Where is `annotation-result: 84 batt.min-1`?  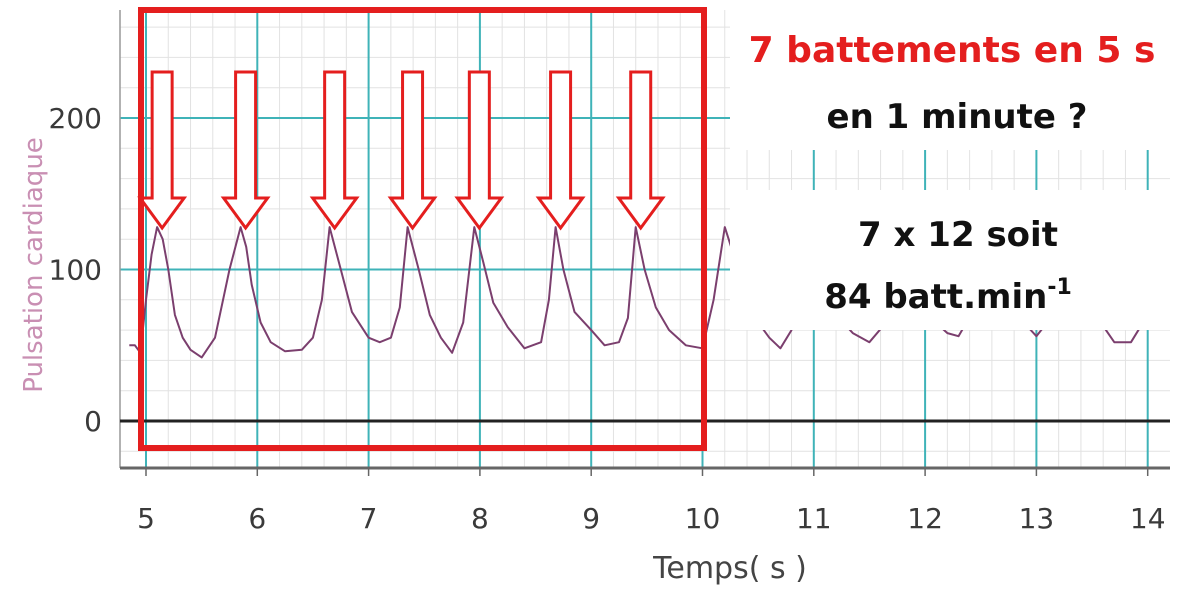 annotation-result: 84 batt.min-1 is located at coordinates (948, 296).